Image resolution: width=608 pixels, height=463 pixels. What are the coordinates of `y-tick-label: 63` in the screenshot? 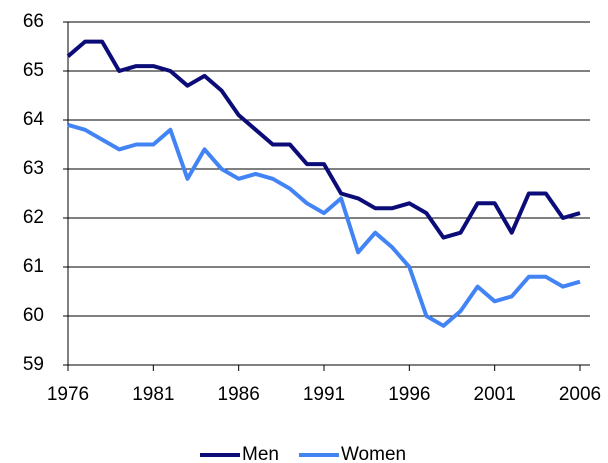 It's located at (33, 168).